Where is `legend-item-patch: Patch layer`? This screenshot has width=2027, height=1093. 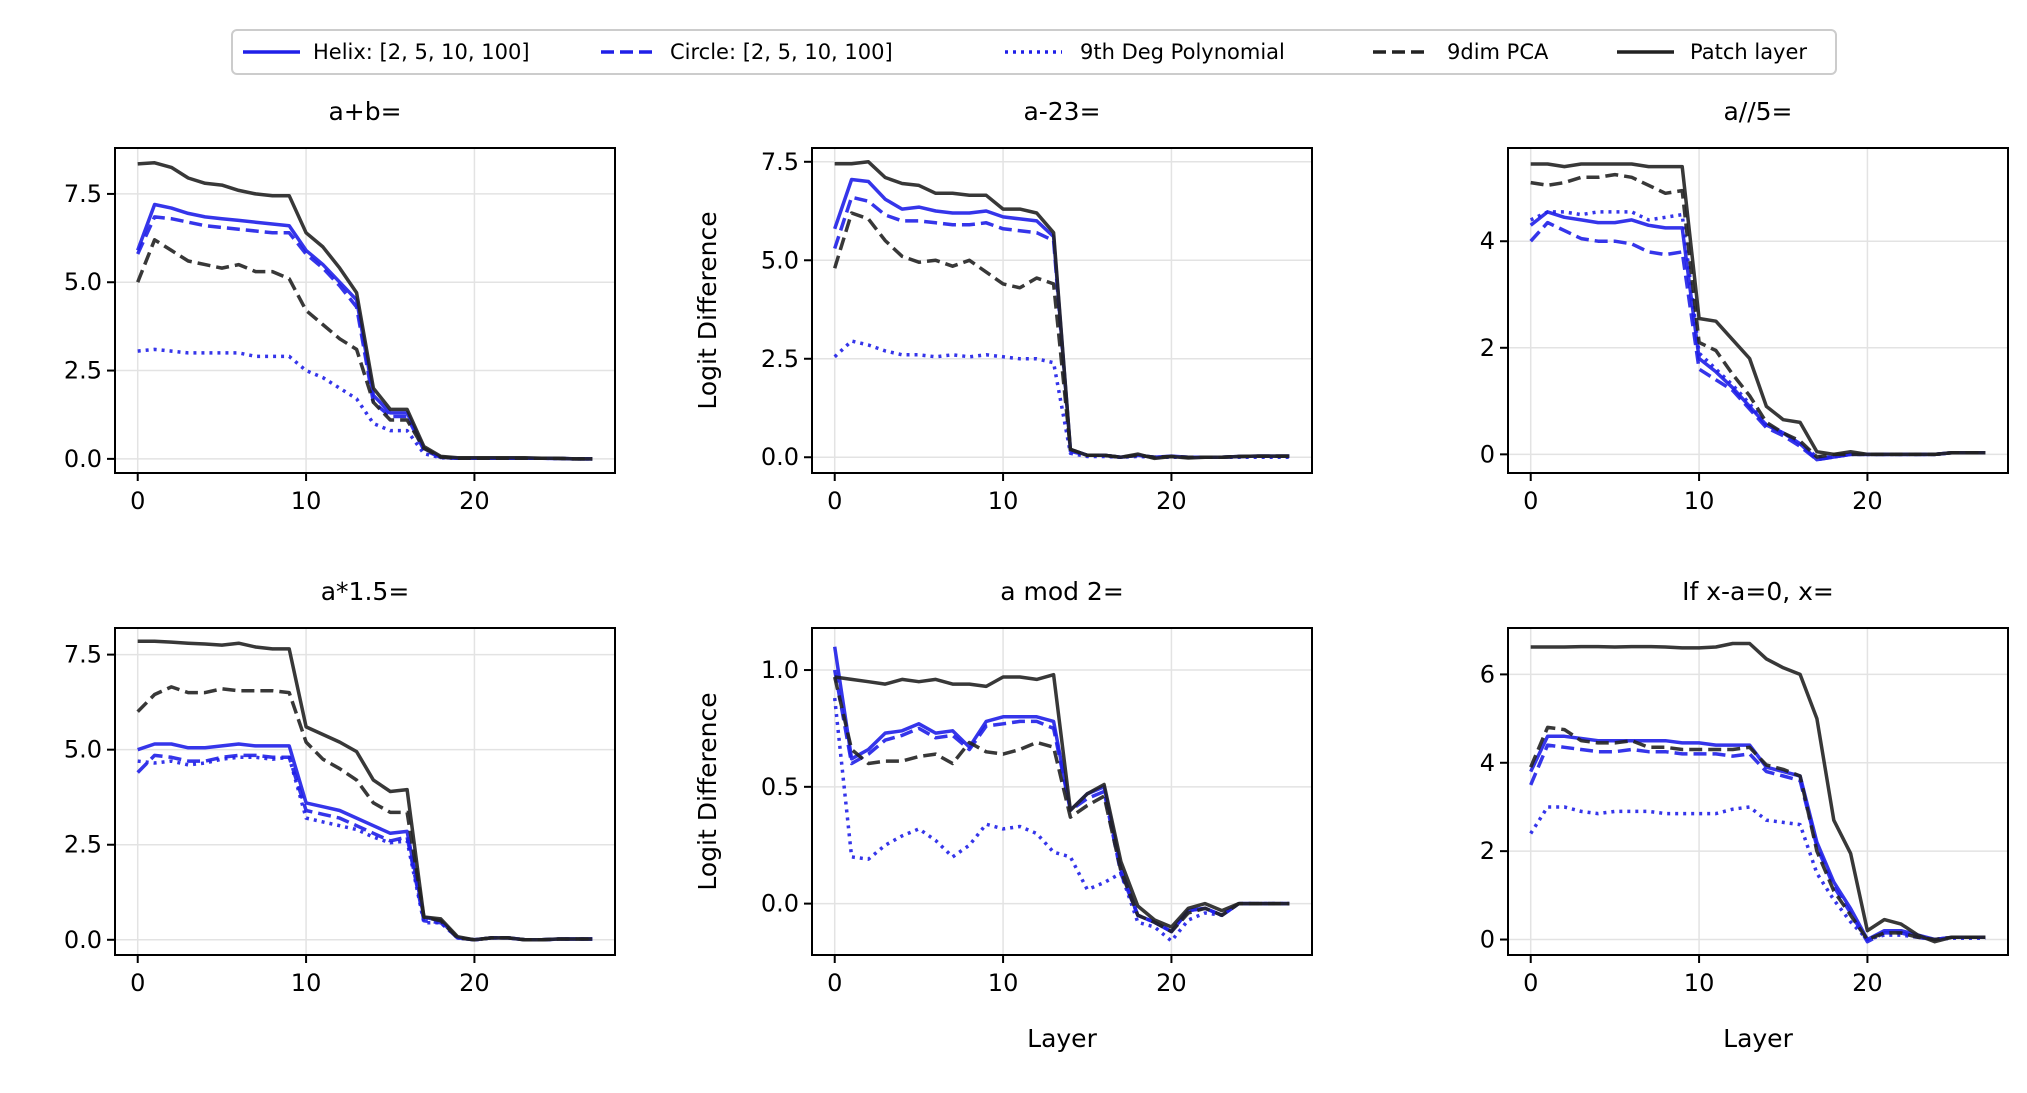
legend-item-patch: Patch layer is located at coordinates (1712, 52).